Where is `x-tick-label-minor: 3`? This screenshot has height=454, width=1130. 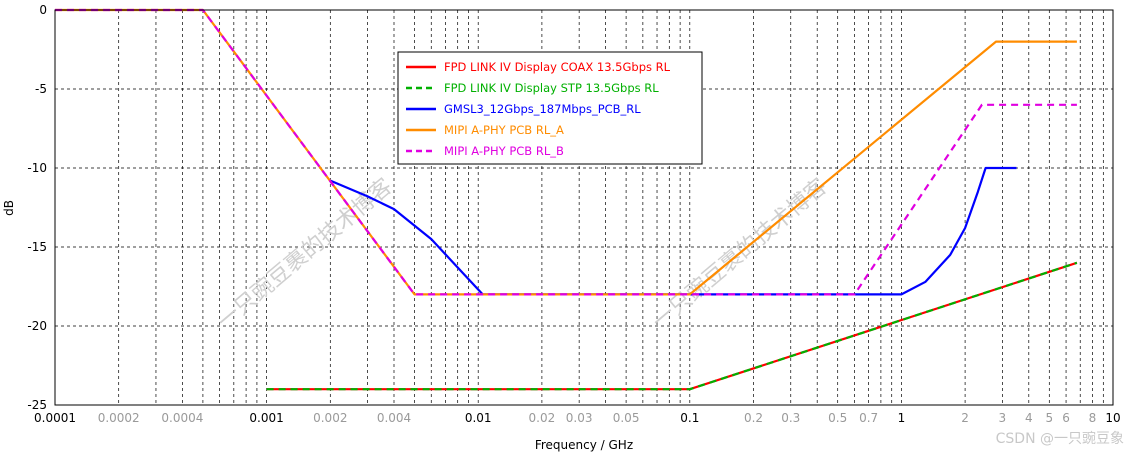 x-tick-label-minor: 3 is located at coordinates (1003, 418).